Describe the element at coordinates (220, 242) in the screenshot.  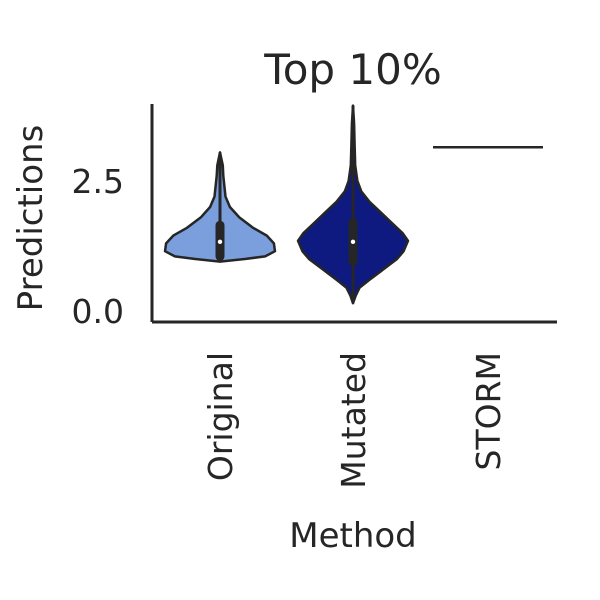
I see `violin-original-median` at that location.